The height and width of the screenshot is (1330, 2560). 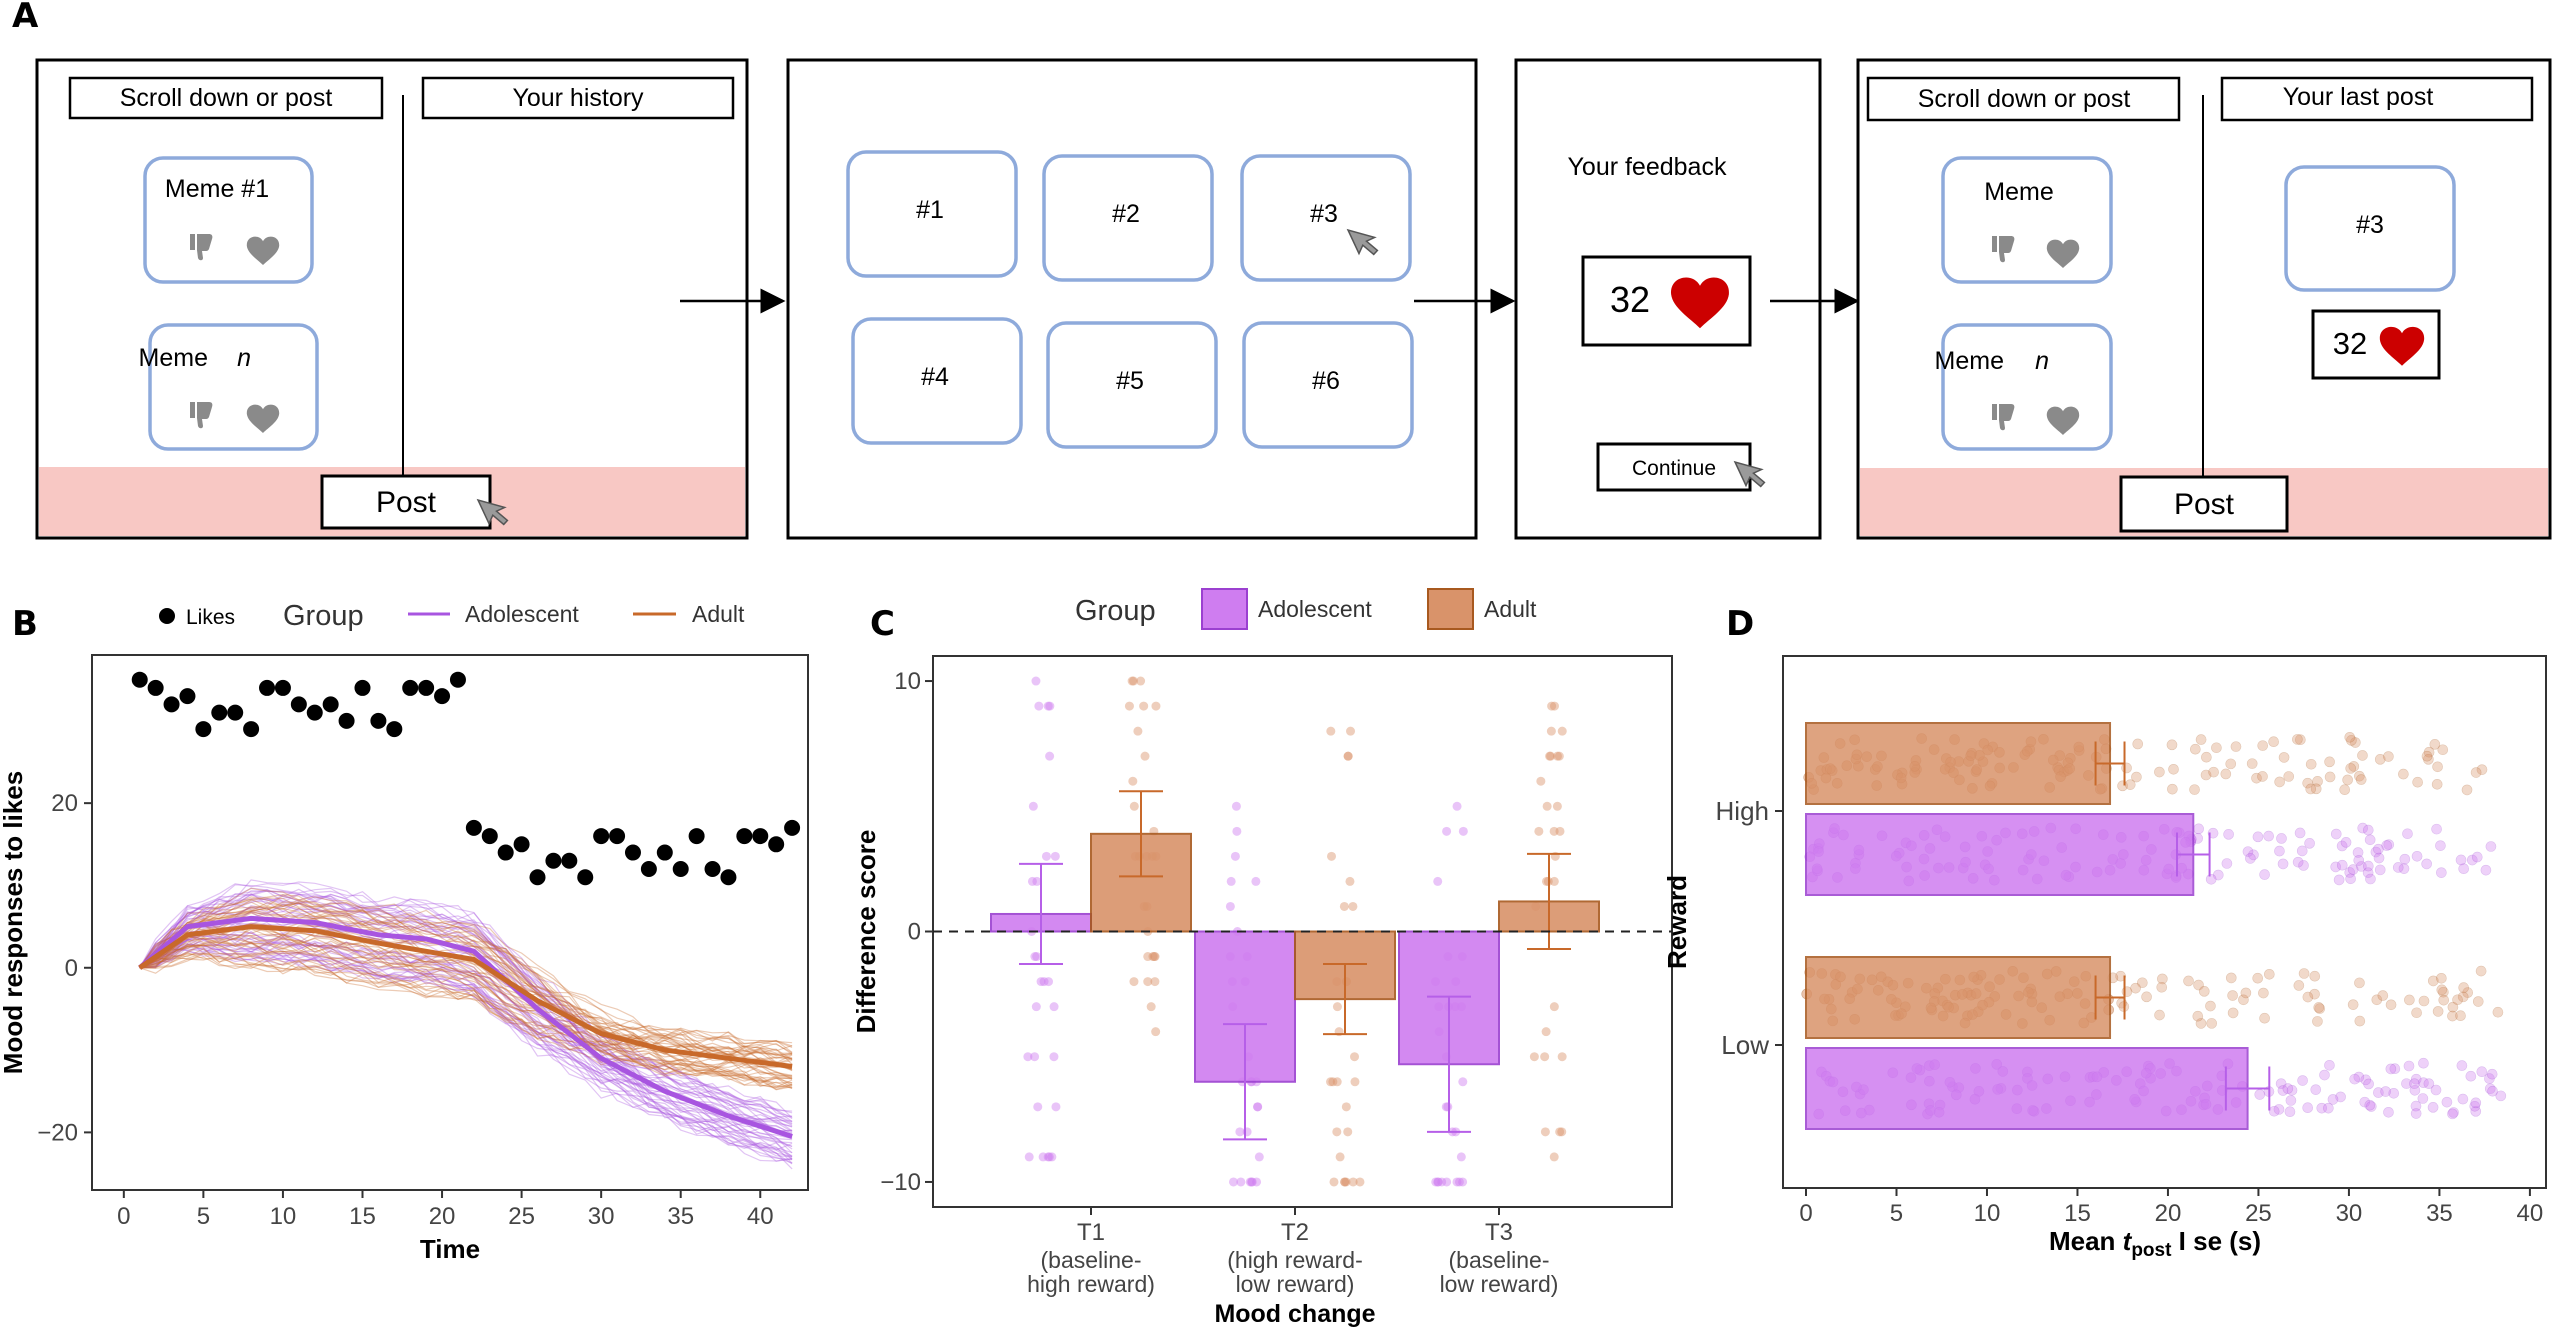 I want to click on y-tick-label: High, so click(x=1742, y=811).